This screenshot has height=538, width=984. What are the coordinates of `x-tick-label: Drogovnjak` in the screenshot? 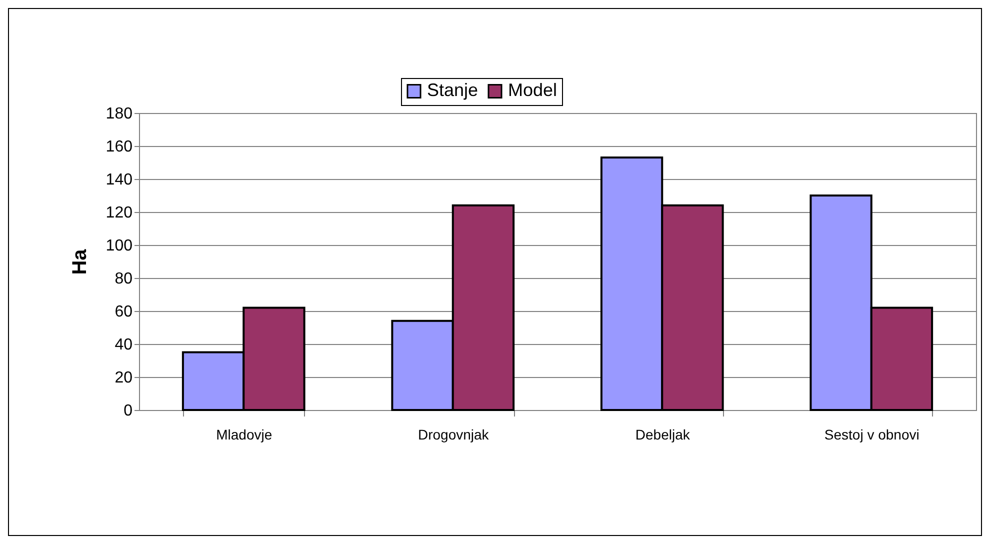 It's located at (454, 434).